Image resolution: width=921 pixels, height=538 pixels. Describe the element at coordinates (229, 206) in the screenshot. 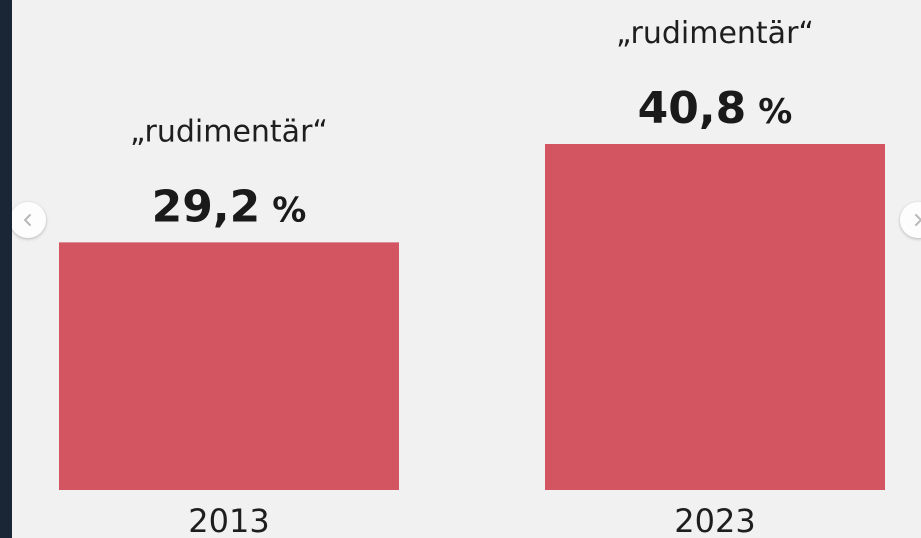

I see `value-label-2013: 29,2%` at that location.